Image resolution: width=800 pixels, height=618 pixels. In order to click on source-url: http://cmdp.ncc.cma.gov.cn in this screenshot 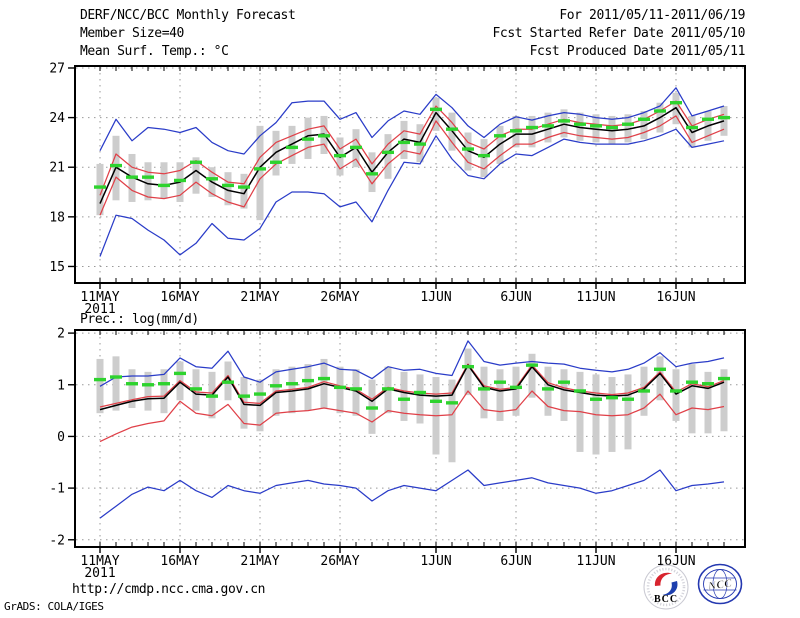, I will do `click(169, 589)`.